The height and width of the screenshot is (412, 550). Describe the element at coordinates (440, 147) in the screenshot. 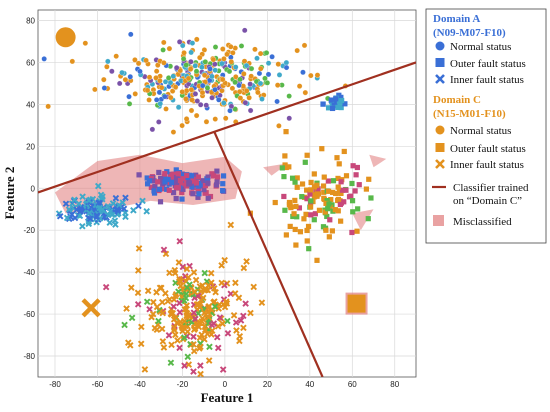

I see `legend-square-icon` at that location.